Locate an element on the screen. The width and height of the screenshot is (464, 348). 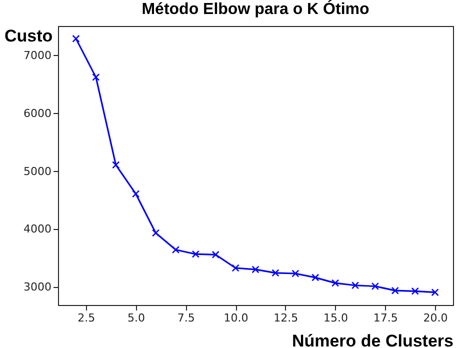
x-tick-label: 12.5 is located at coordinates (286, 318).